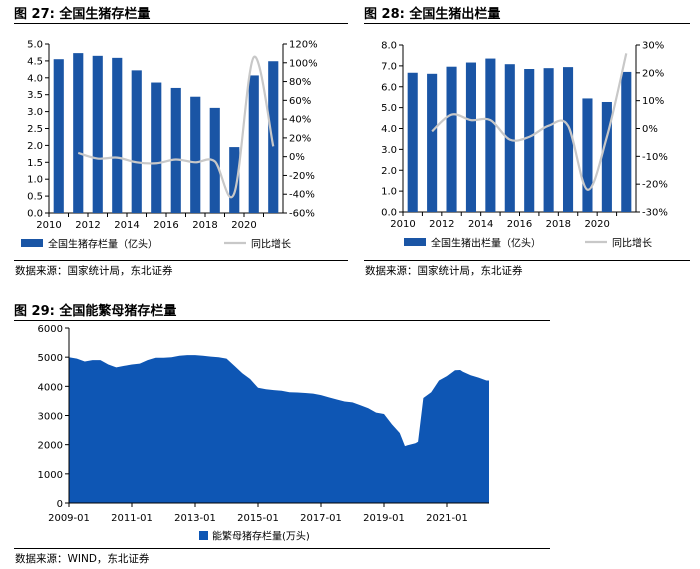 The width and height of the screenshot is (700, 569). Describe the element at coordinates (195, 518) in the screenshot. I see `chart29-x-tick-label: 2013-01` at that location.